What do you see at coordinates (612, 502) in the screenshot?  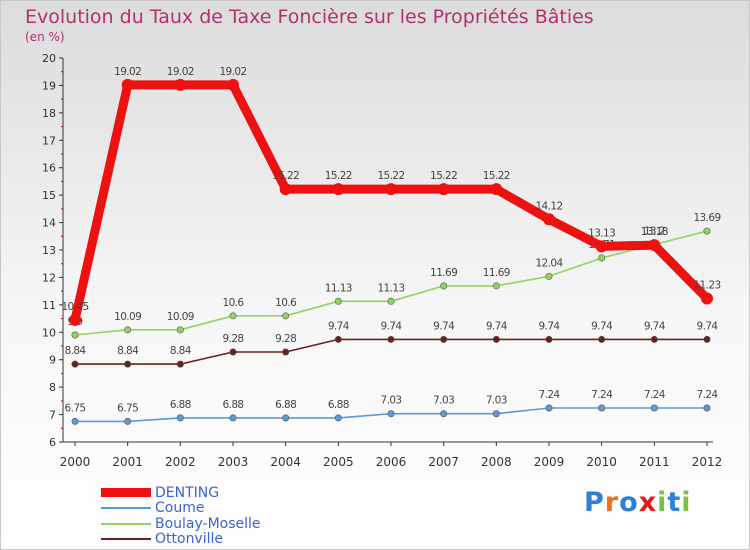 I see `logo-letter: r` at bounding box center [612, 502].